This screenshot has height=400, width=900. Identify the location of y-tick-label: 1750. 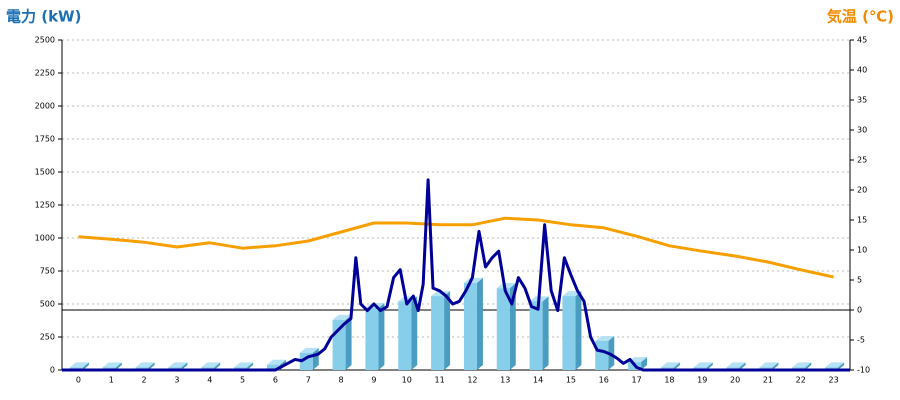
(45, 139).